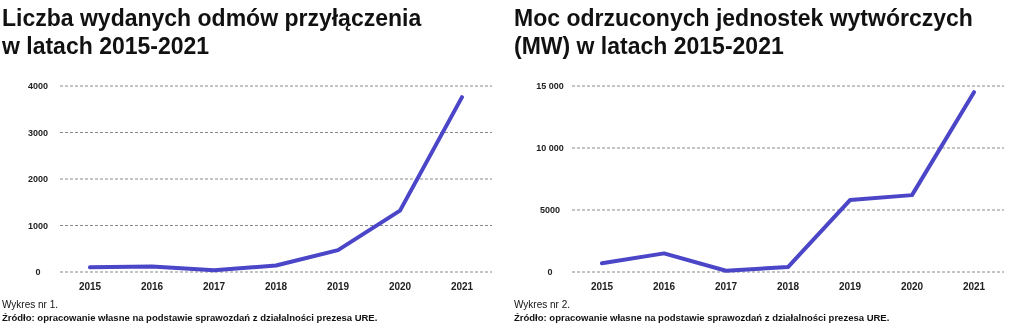  Describe the element at coordinates (38, 86) in the screenshot. I see `y-tick-label: 4000` at that location.